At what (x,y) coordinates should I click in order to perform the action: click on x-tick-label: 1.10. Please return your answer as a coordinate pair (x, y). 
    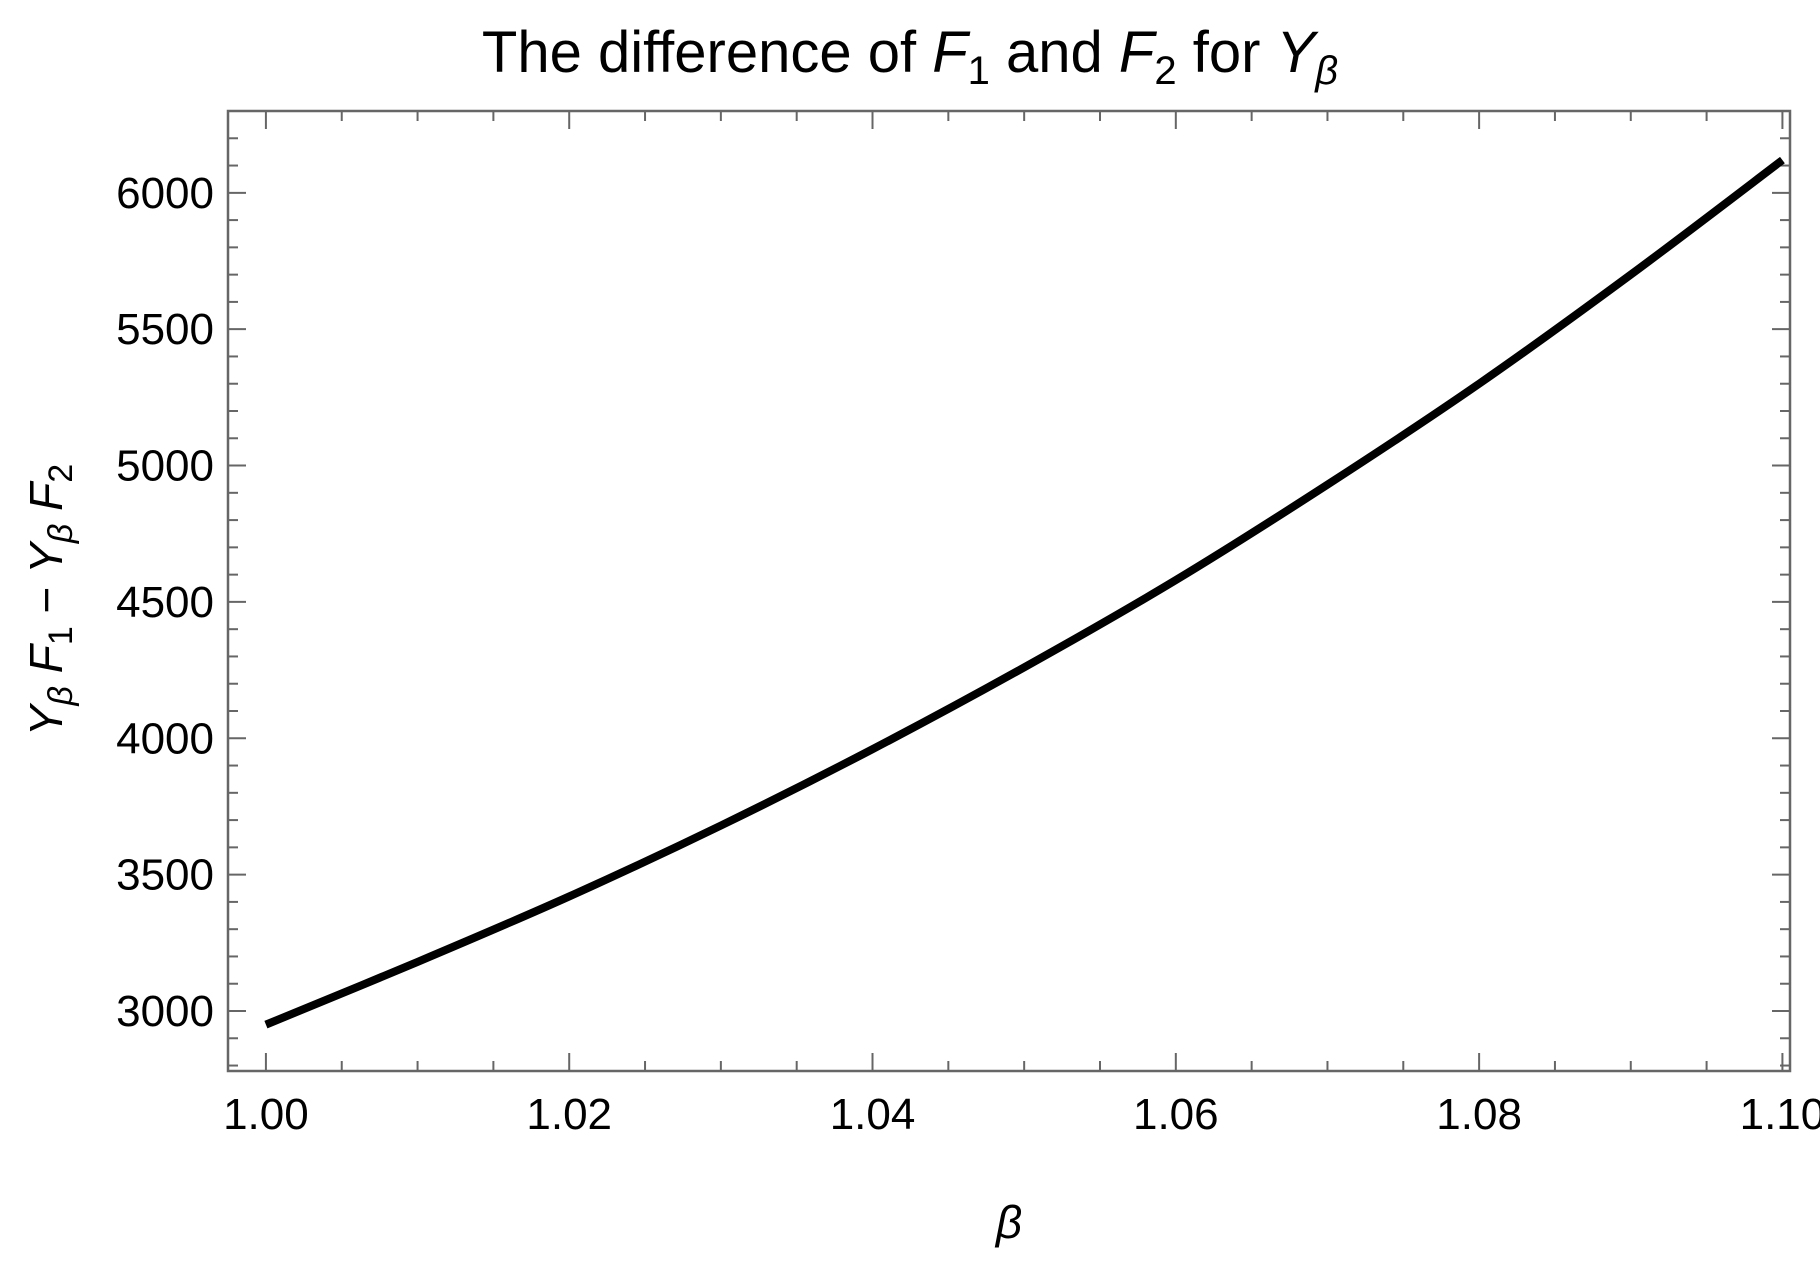
    Looking at the image, I should click on (1780, 1114).